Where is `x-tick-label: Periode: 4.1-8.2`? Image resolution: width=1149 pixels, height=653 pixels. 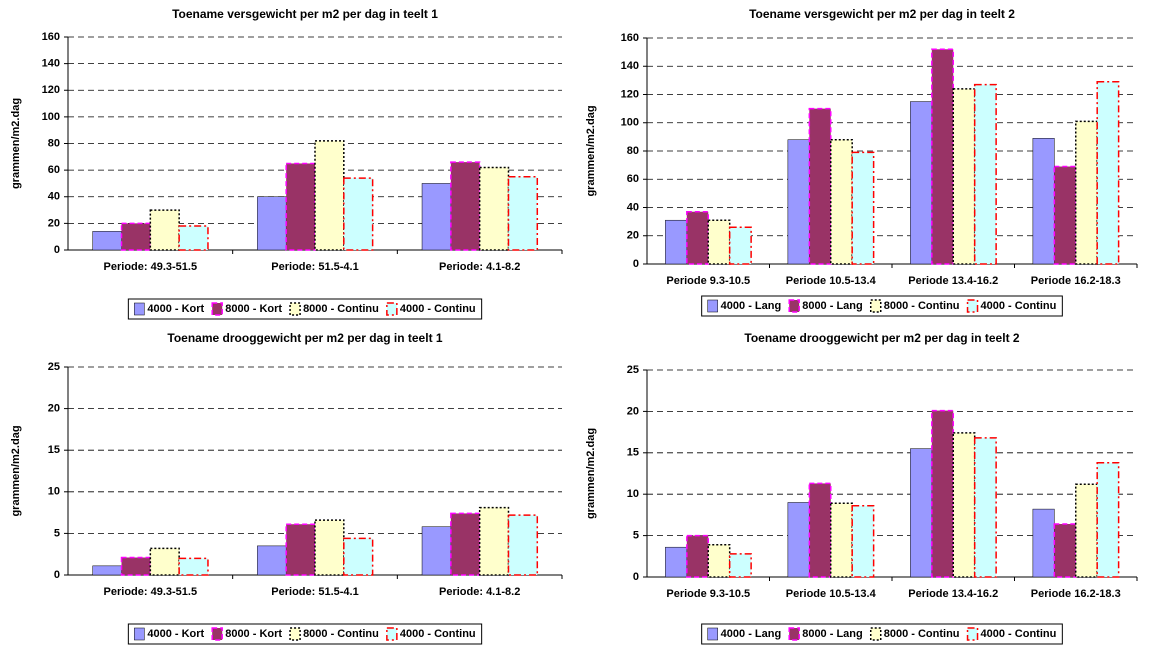 x-tick-label: Periode: 4.1-8.2 is located at coordinates (479, 592).